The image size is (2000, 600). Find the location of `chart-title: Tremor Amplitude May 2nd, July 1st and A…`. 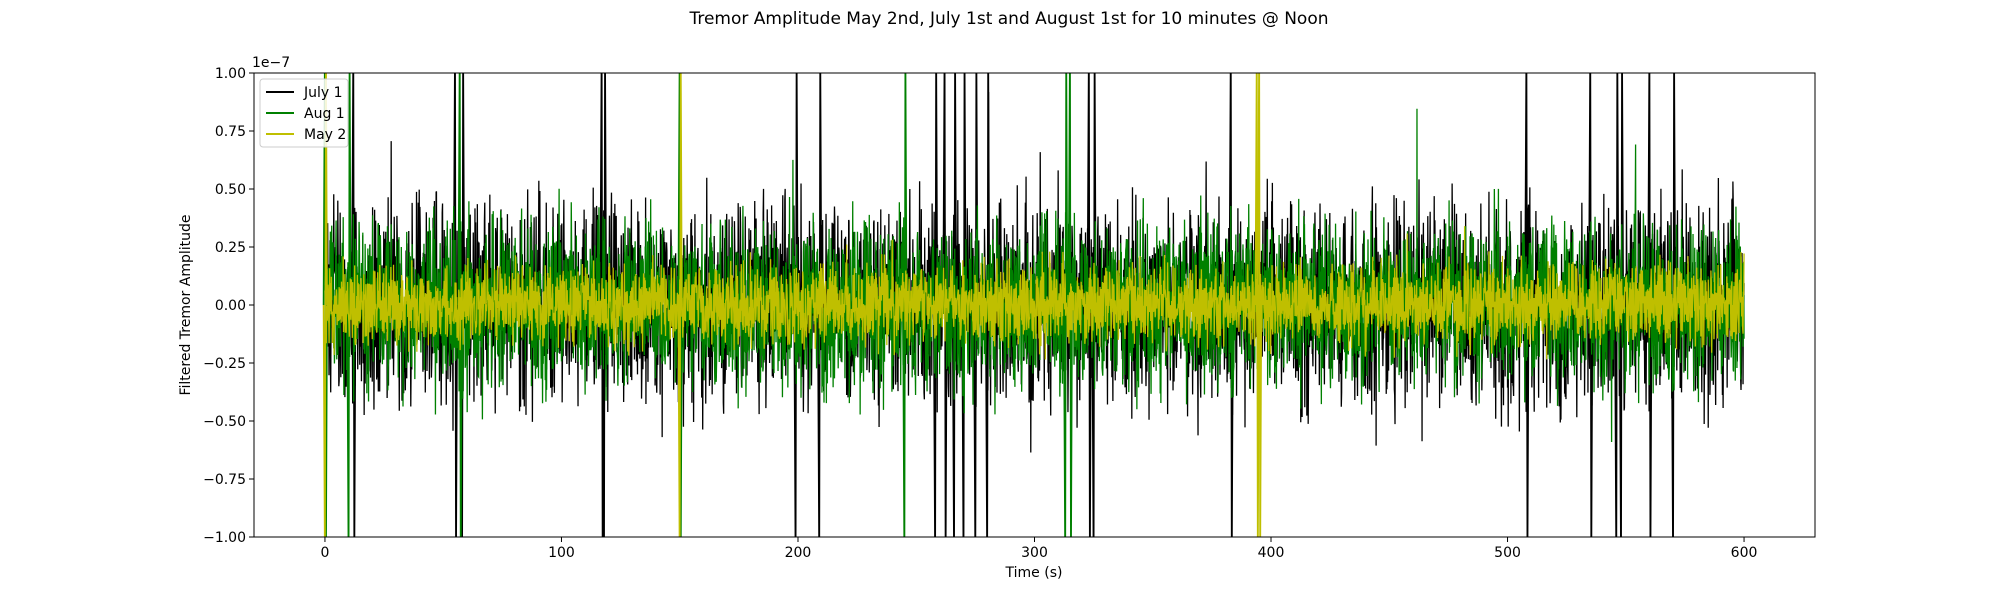

chart-title: Tremor Amplitude May 2nd, July 1st and A… is located at coordinates (1008, 19).